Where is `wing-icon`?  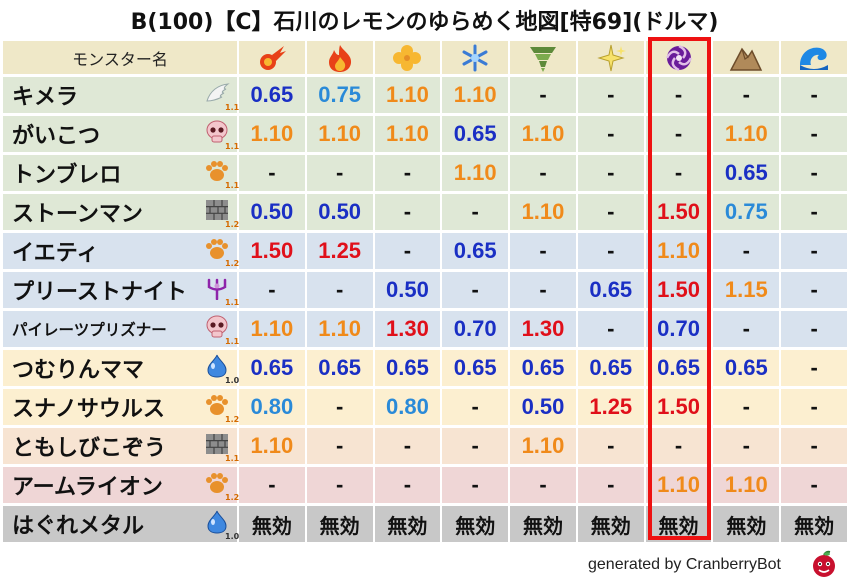
wing-icon is located at coordinates (217, 93).